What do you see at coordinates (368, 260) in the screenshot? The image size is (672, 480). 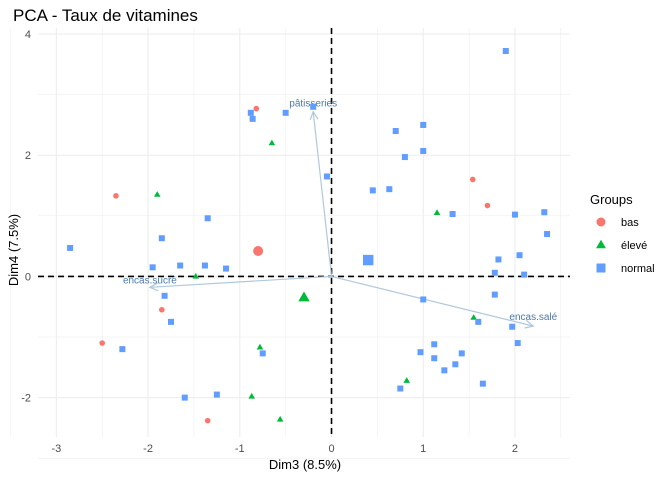 I see `group-centroid-square` at bounding box center [368, 260].